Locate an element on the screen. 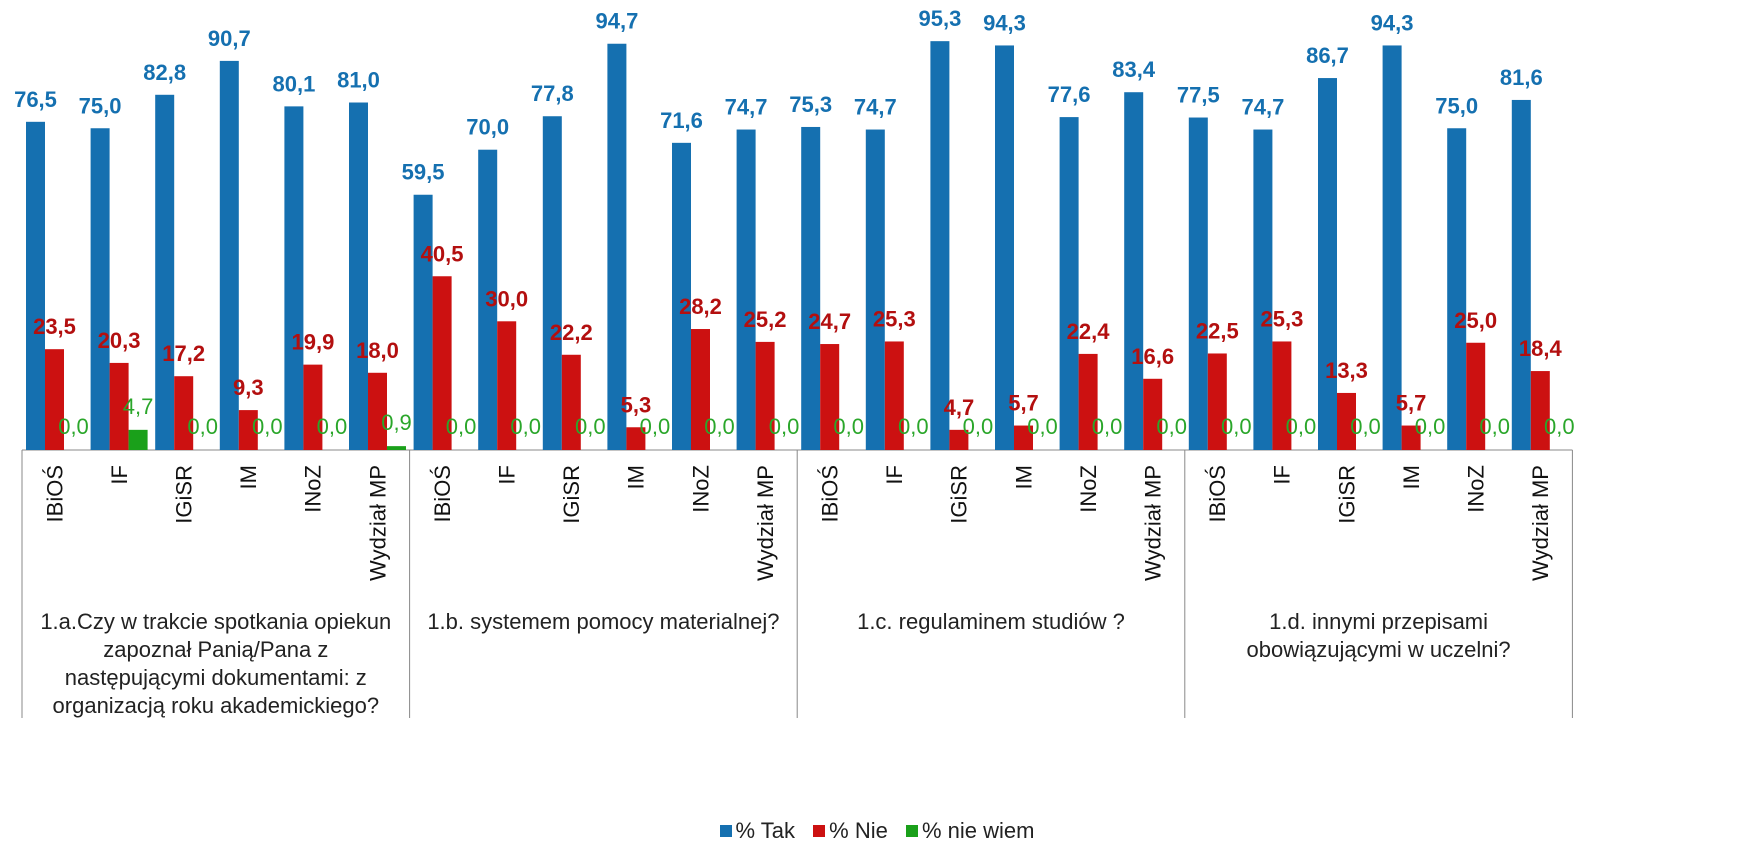 This screenshot has height=851, width=1754. data-label-nie: 40,5 is located at coordinates (442, 253).